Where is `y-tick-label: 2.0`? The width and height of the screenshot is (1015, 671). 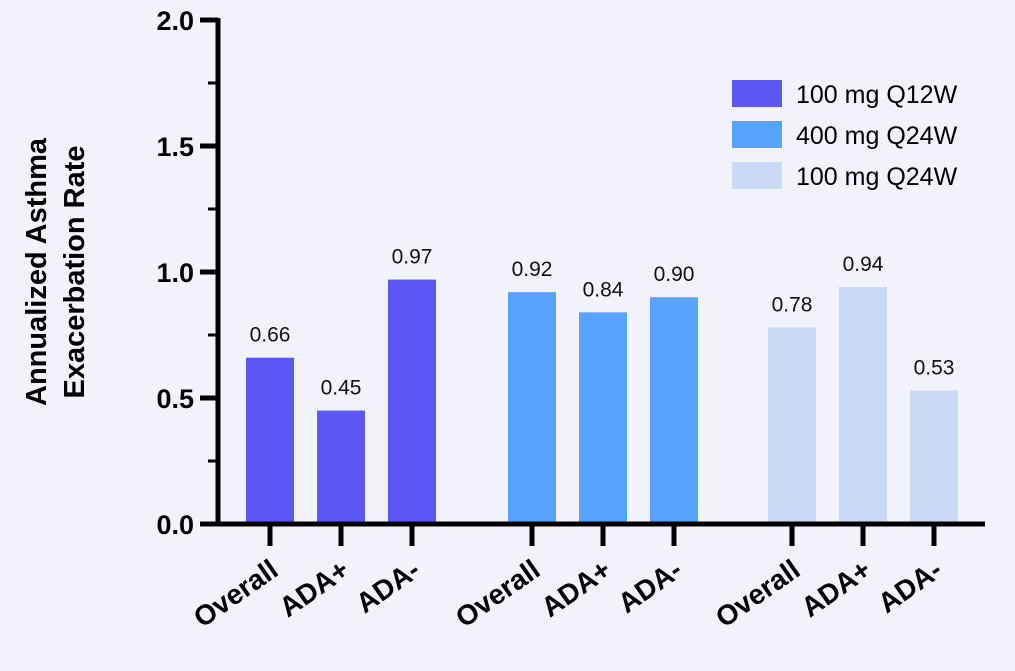
y-tick-label: 2.0 is located at coordinates (175, 21).